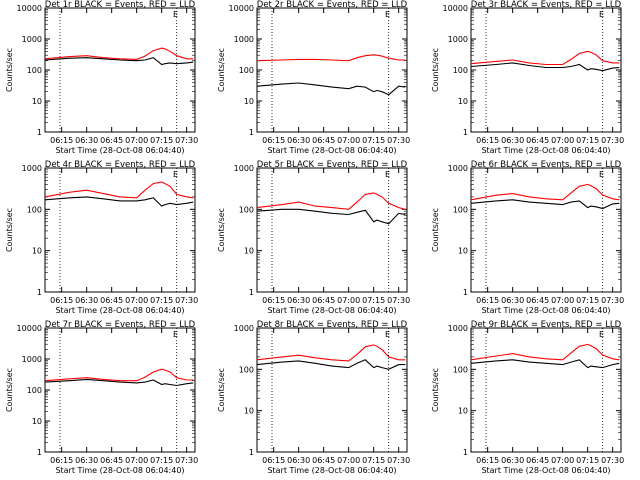 The image size is (640, 480). What do you see at coordinates (546, 325) in the screenshot?
I see `panel-title: Det 9r BLACK = Events, RED = LLD` at bounding box center [546, 325].